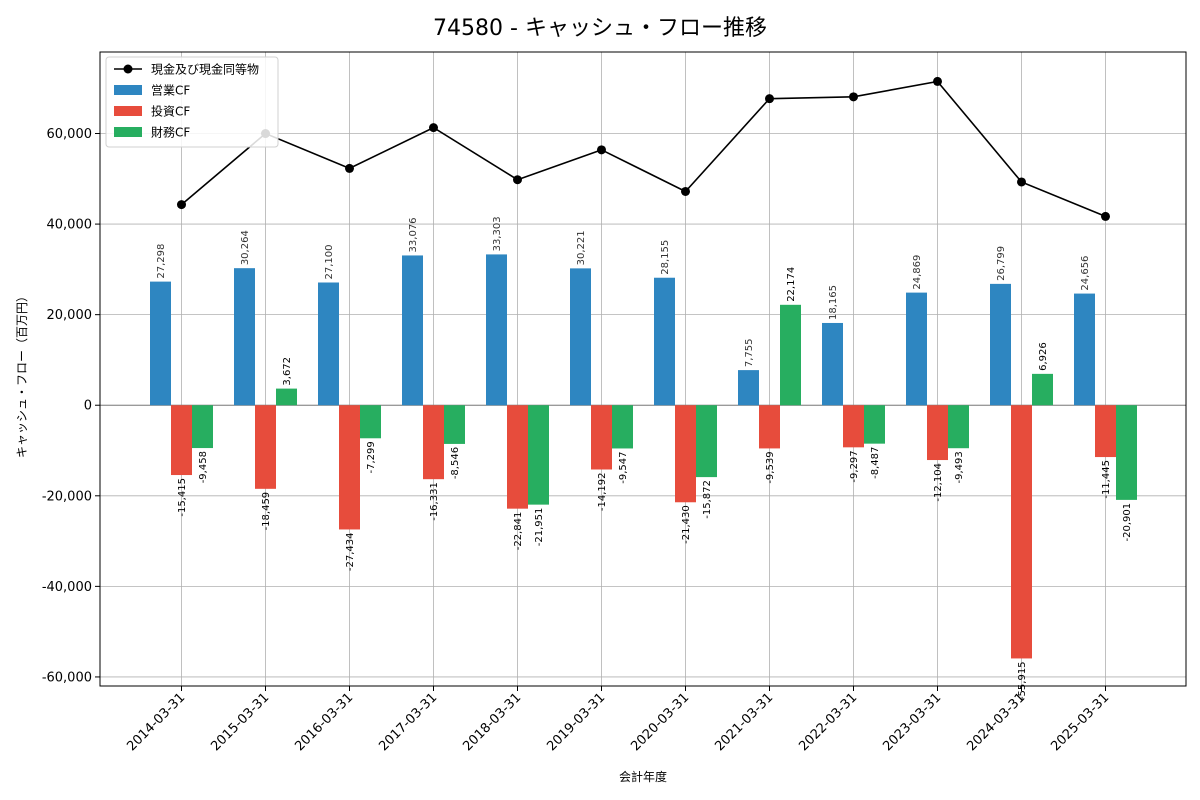 The image size is (1200, 800). Describe the element at coordinates (600, 28) in the screenshot. I see `chart-title: 74580 - キャッシュ・フロー推移` at that location.